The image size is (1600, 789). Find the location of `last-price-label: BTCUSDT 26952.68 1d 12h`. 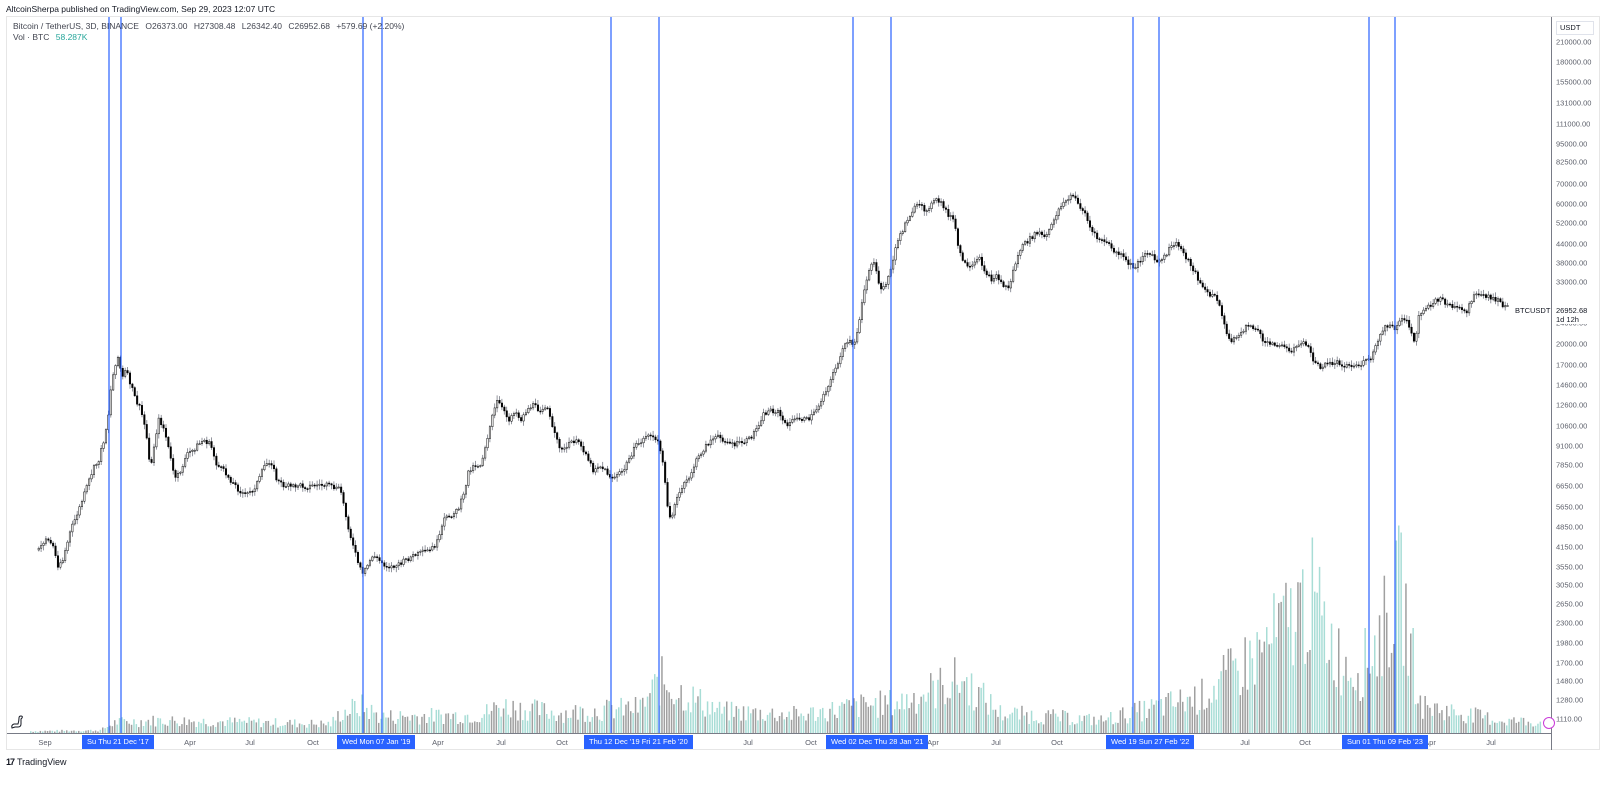

last-price-label: BTCUSDT 26952.68 1d 12h is located at coordinates (1551, 315).